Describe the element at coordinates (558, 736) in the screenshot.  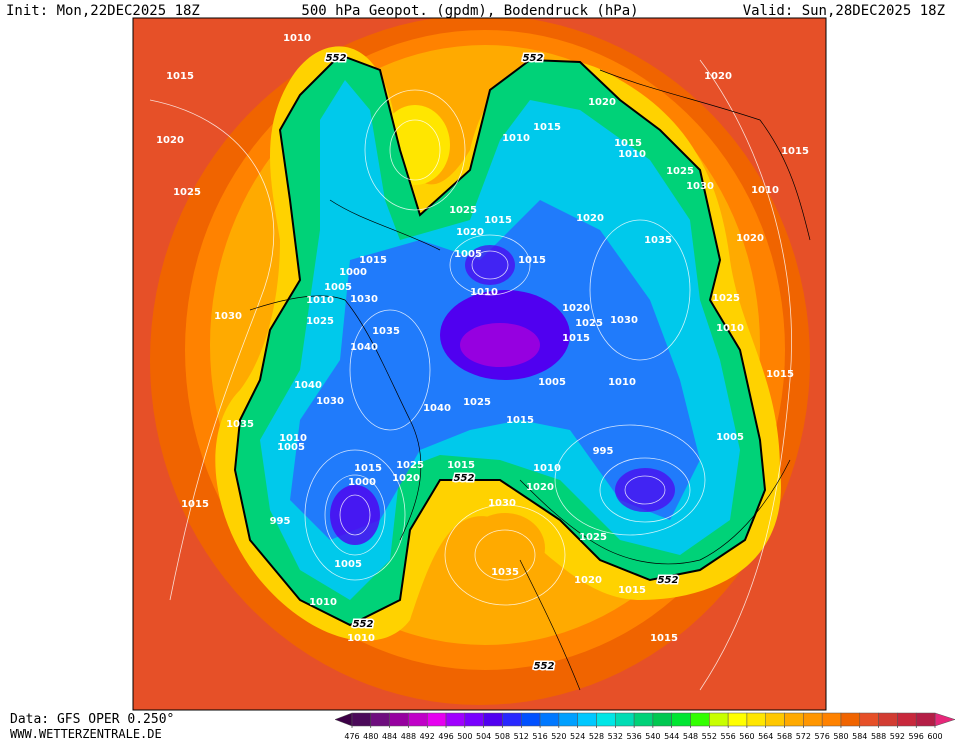
I see `colorbar-tick-label: 520` at that location.